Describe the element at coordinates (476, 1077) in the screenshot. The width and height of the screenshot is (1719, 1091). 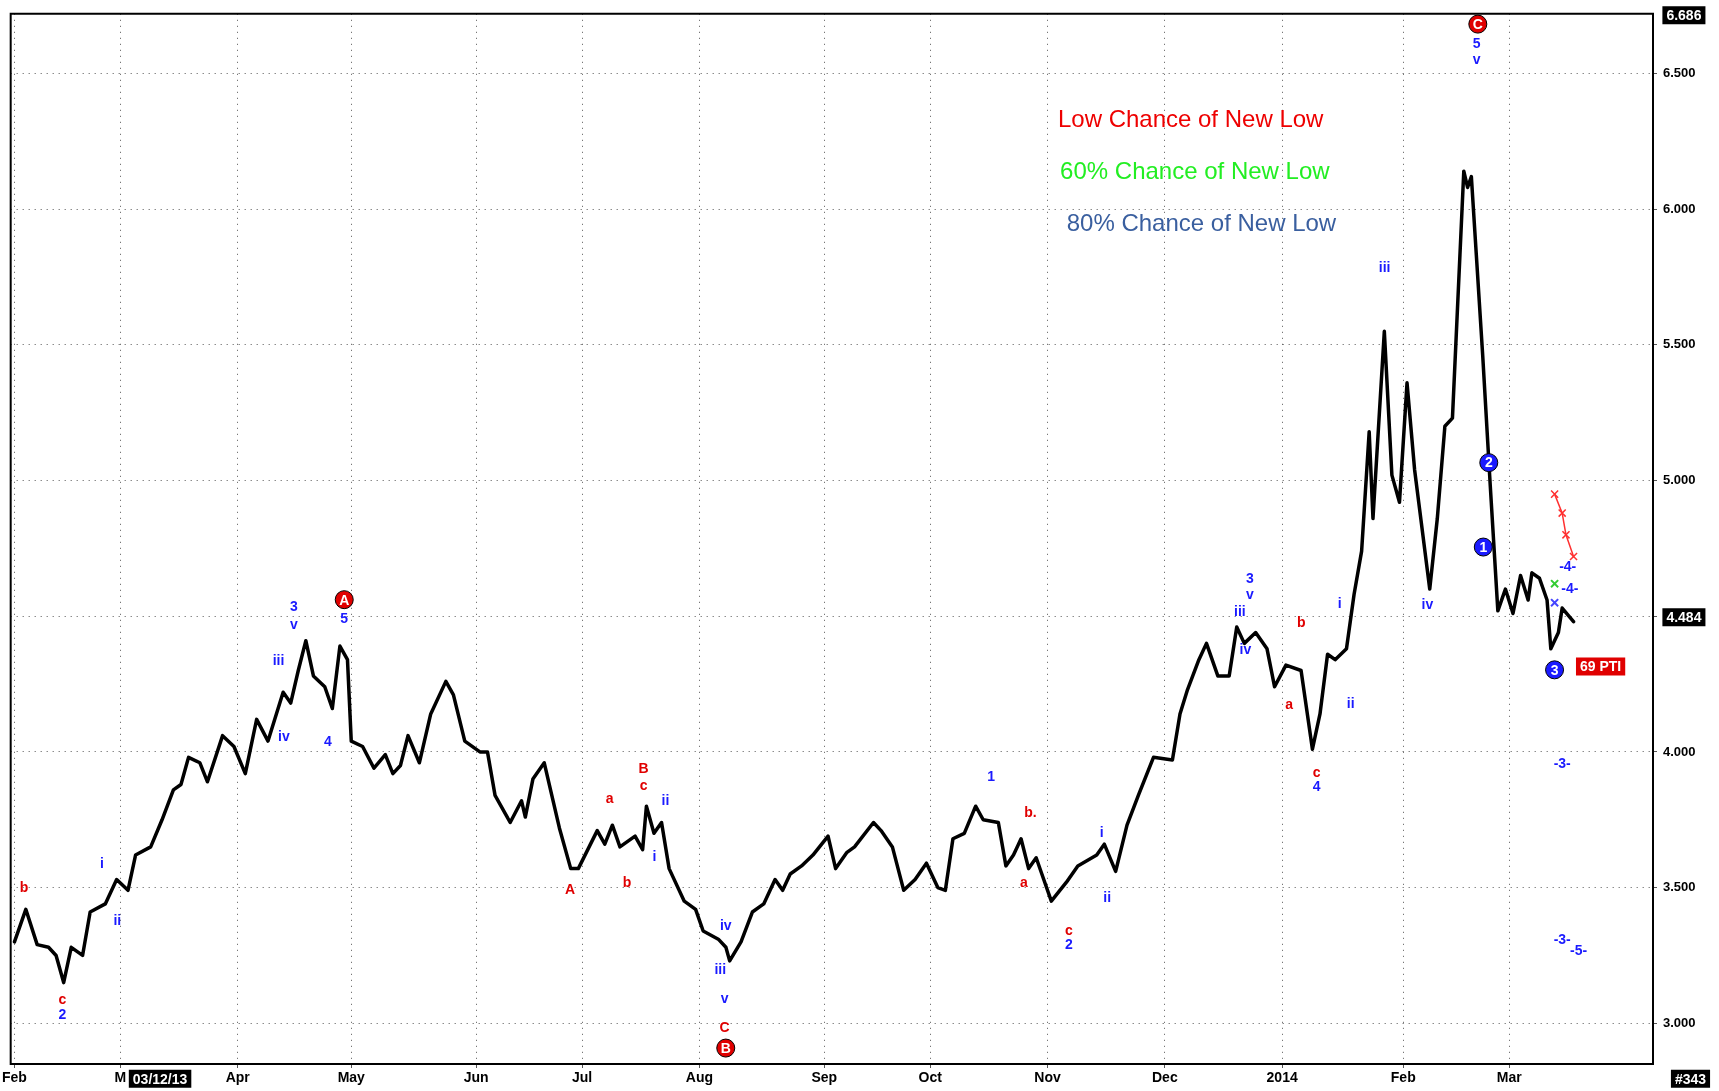
I see `x-tick-label: Jun` at that location.